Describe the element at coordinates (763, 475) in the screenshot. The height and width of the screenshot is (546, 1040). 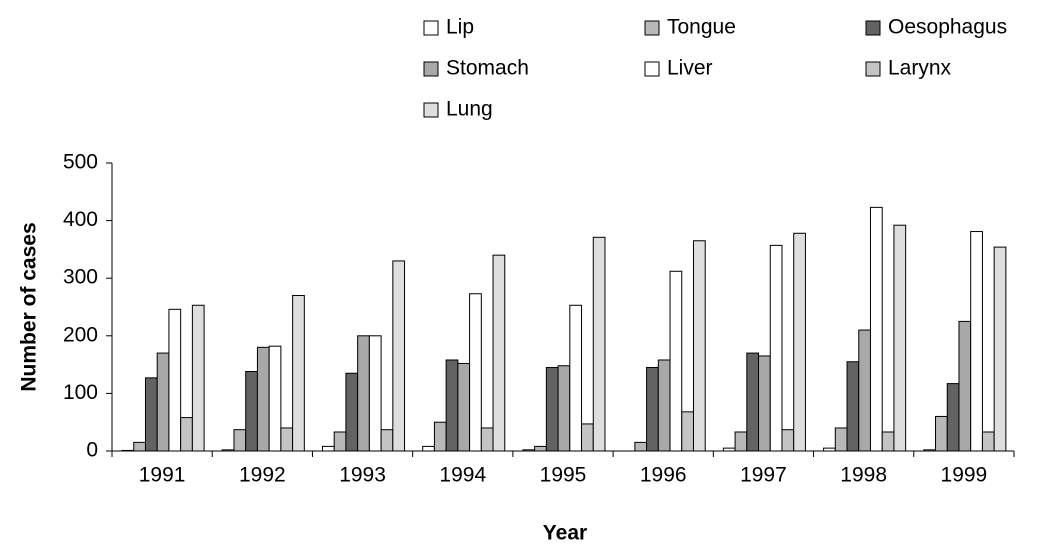
I see `x-tick-label: 1997` at that location.